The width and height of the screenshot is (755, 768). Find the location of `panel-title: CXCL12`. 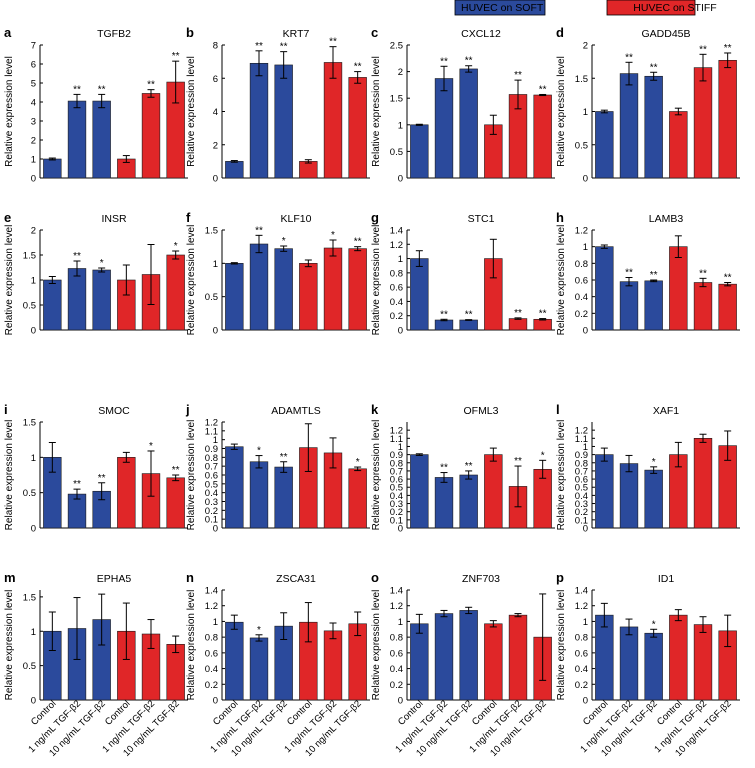

panel-title: CXCL12 is located at coordinates (481, 34).